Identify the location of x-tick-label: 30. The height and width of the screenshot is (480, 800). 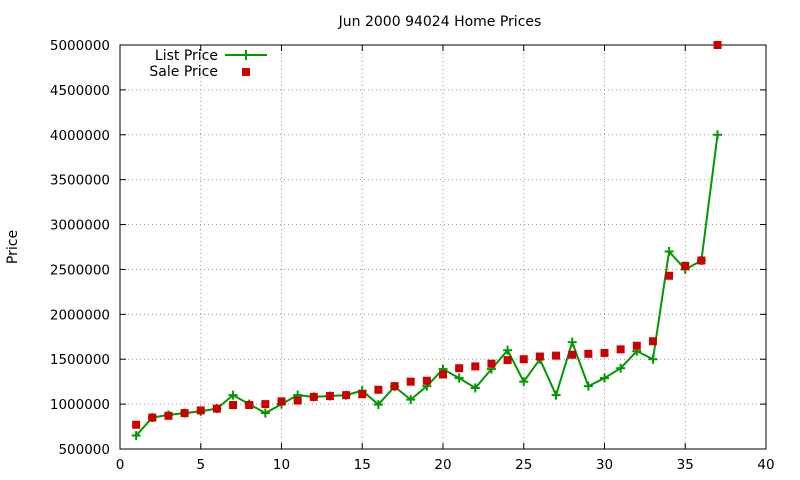
(604, 465).